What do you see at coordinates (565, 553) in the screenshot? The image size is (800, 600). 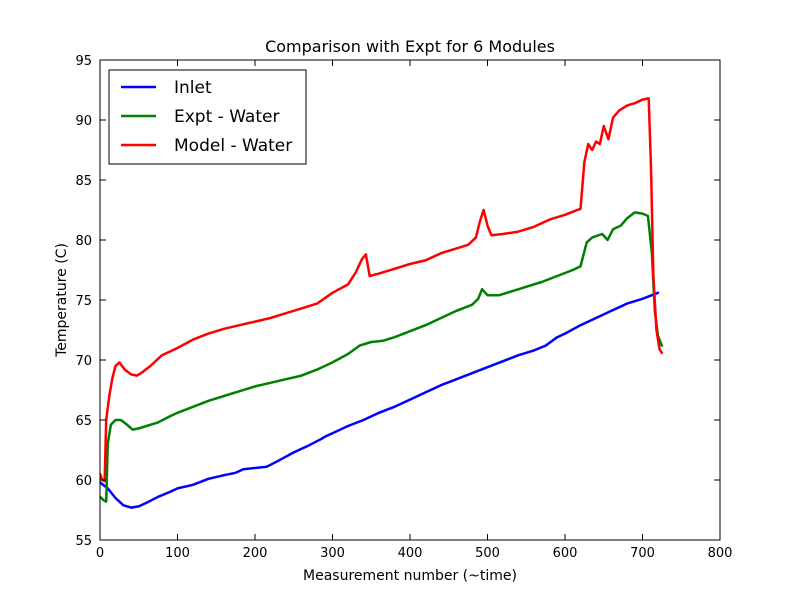 I see `x-tick-label: 600` at bounding box center [565, 553].